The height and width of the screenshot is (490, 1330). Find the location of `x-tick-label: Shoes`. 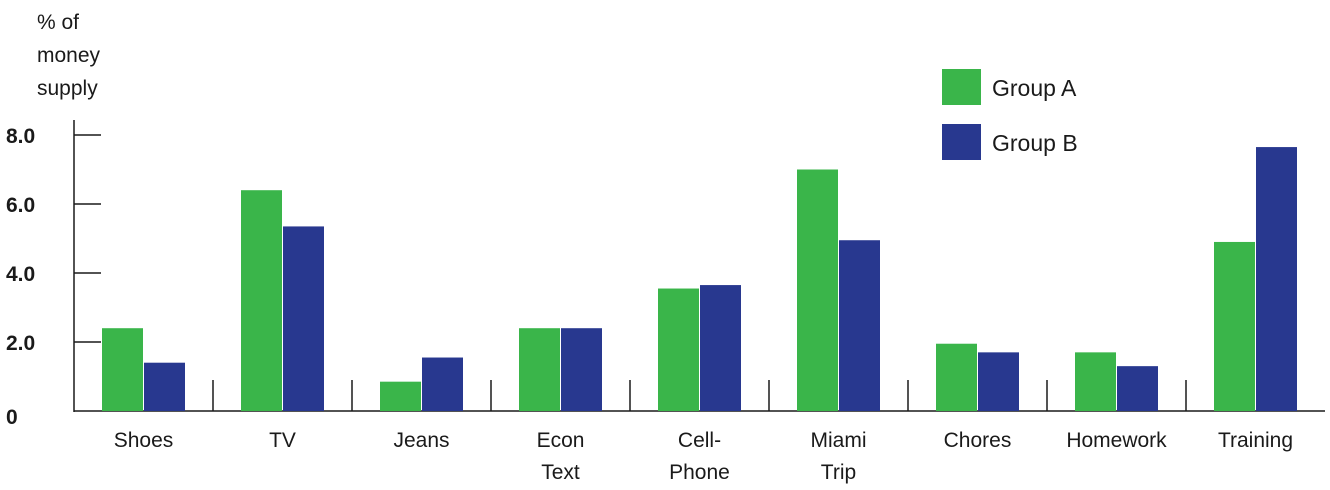

x-tick-label: Shoes is located at coordinates (144, 440).